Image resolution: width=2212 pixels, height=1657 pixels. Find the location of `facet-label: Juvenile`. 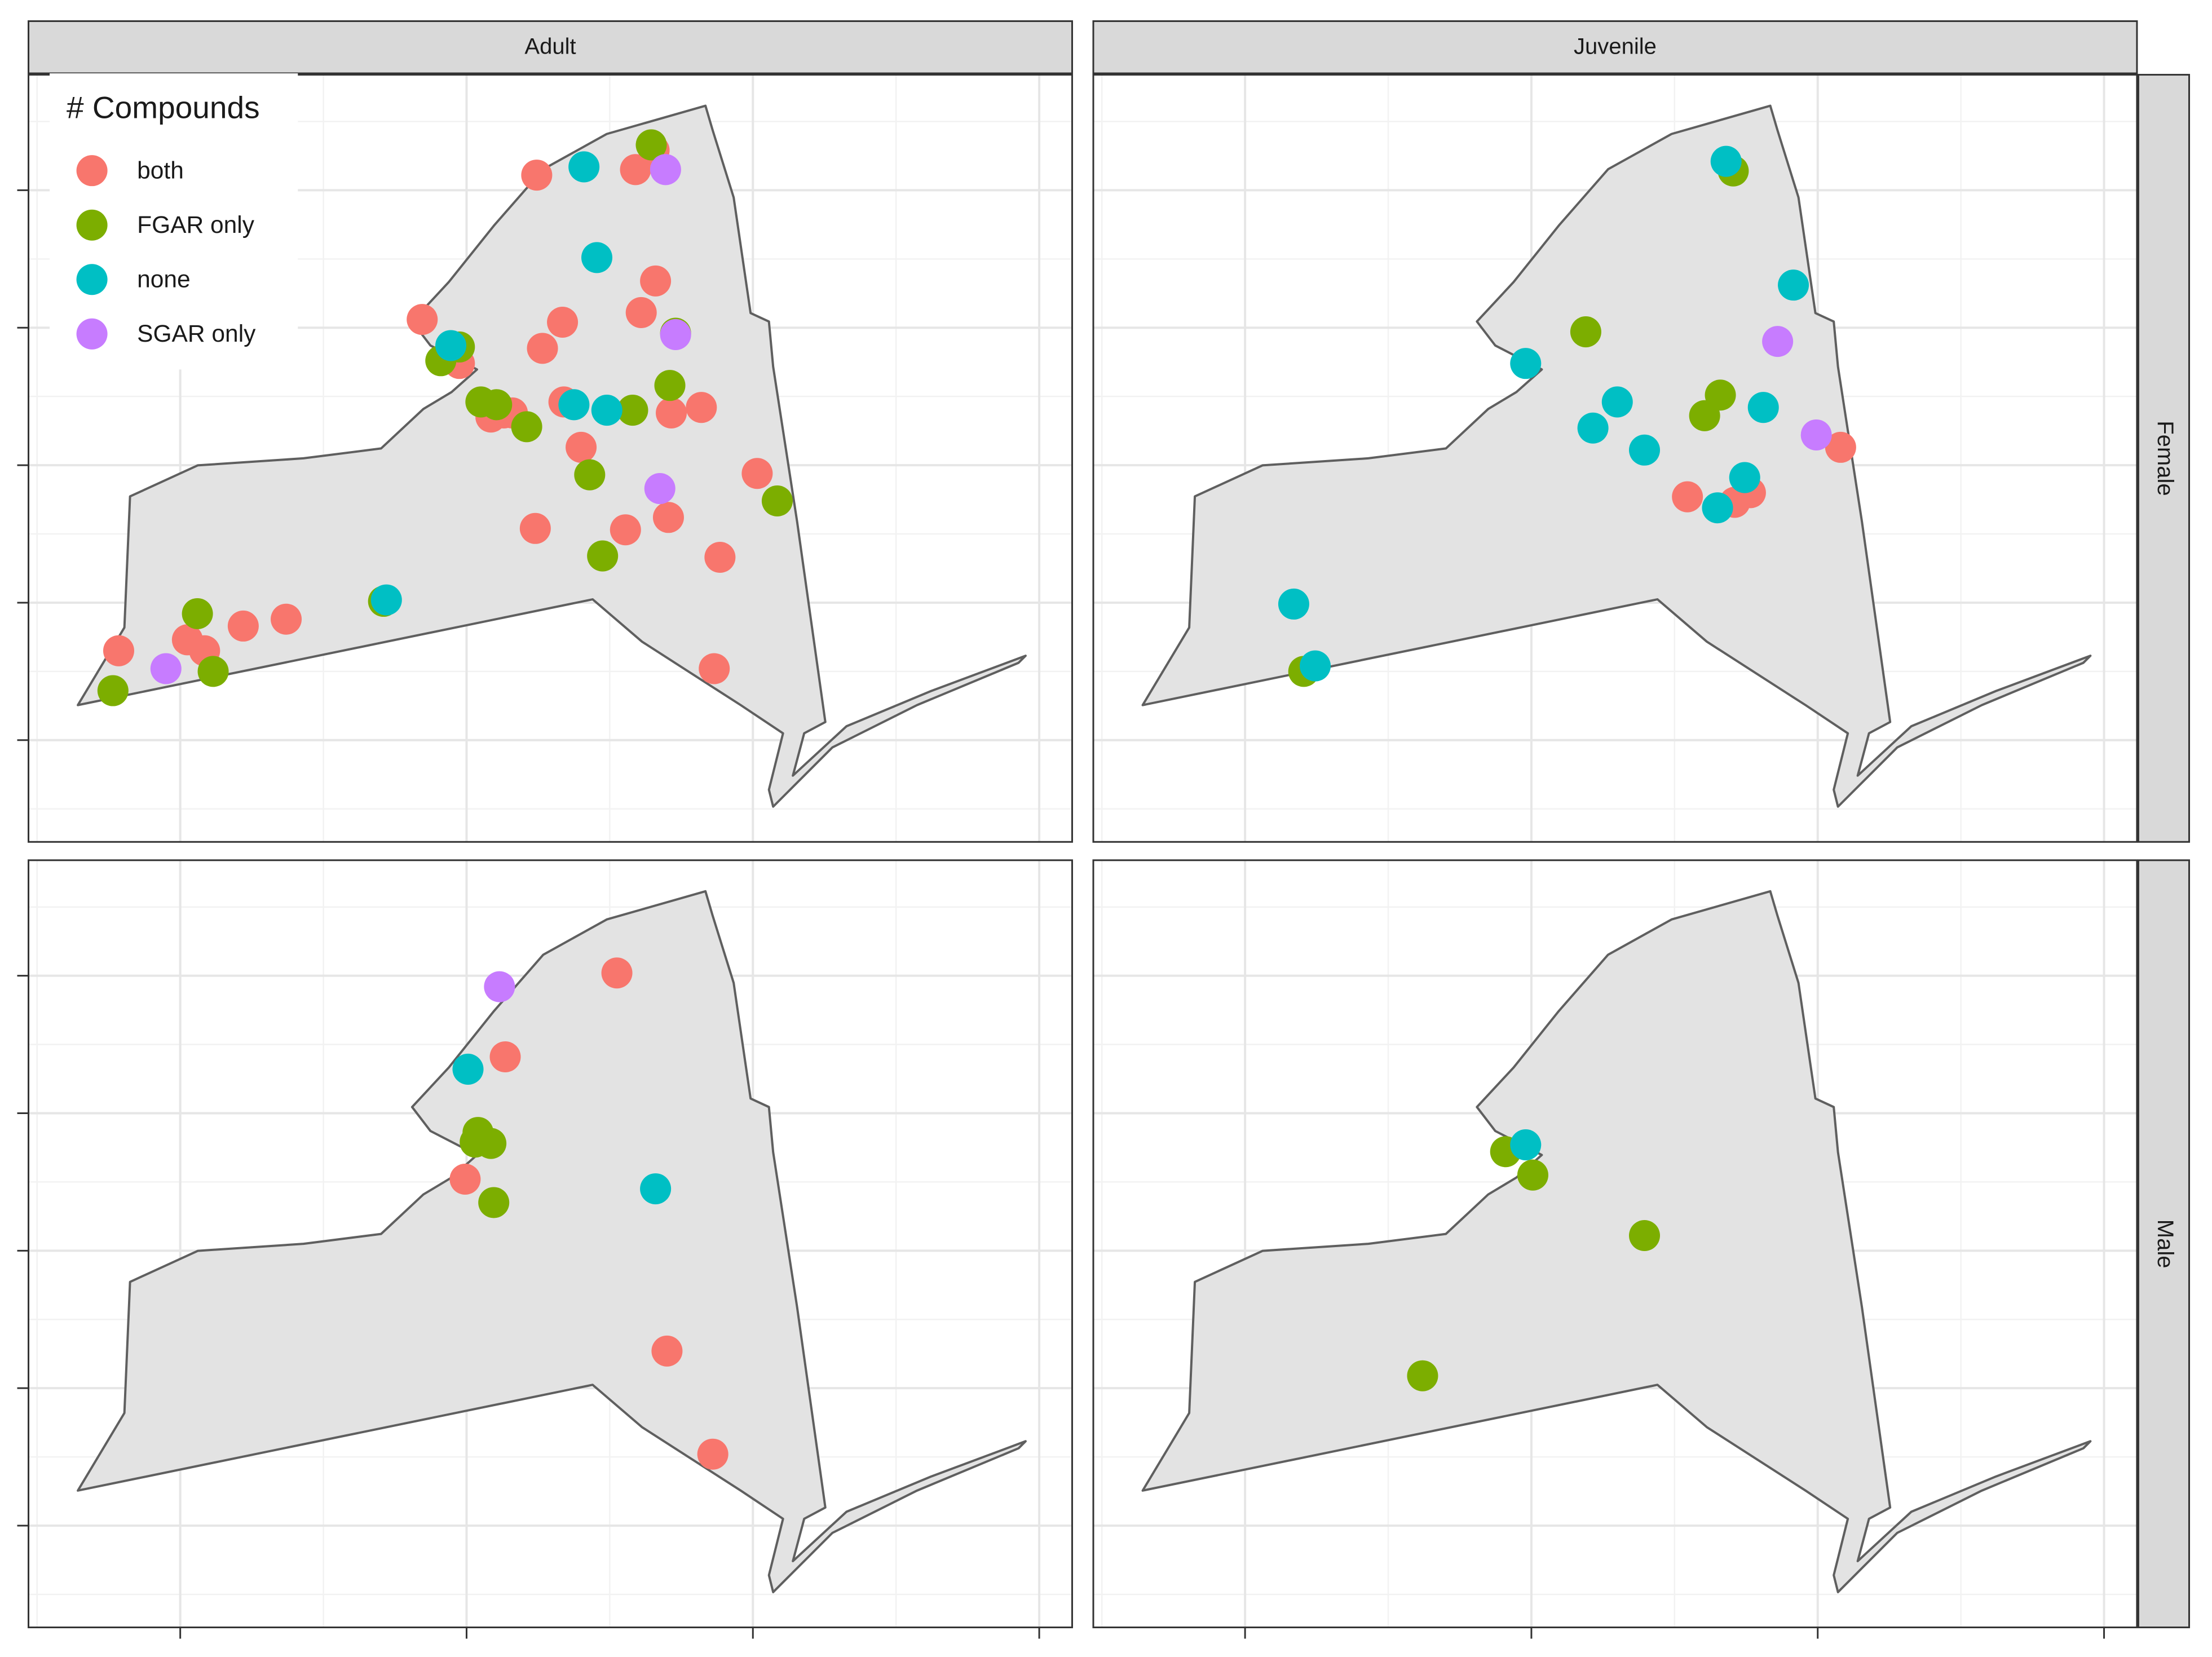

facet-label: Juvenile is located at coordinates (1616, 47).